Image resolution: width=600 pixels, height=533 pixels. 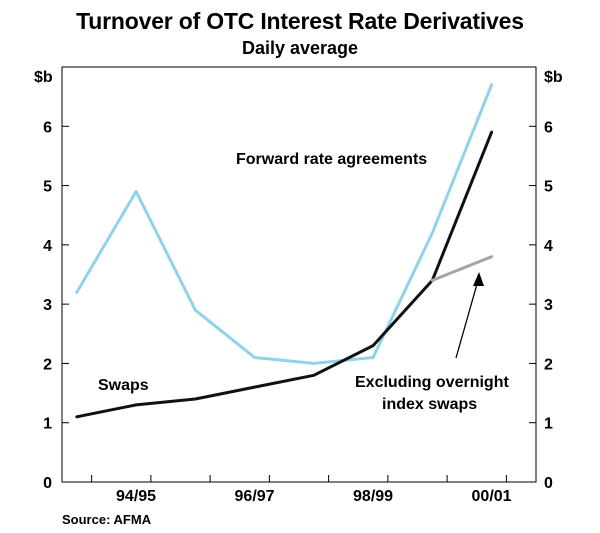 I want to click on fra-series-label: Forward rate agreements, so click(x=331, y=159).